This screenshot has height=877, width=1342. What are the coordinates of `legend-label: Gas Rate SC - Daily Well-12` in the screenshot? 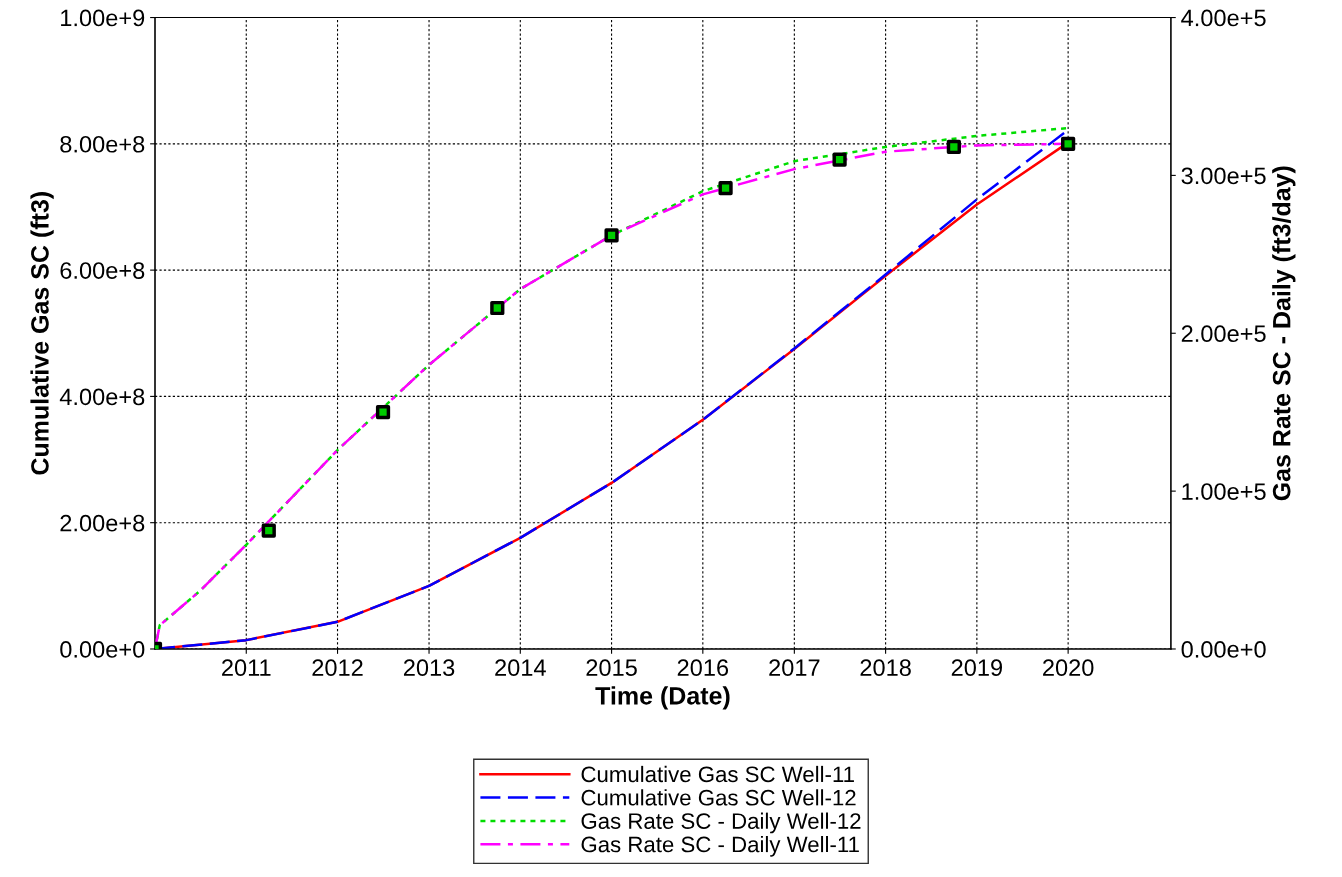 It's located at (721, 823).